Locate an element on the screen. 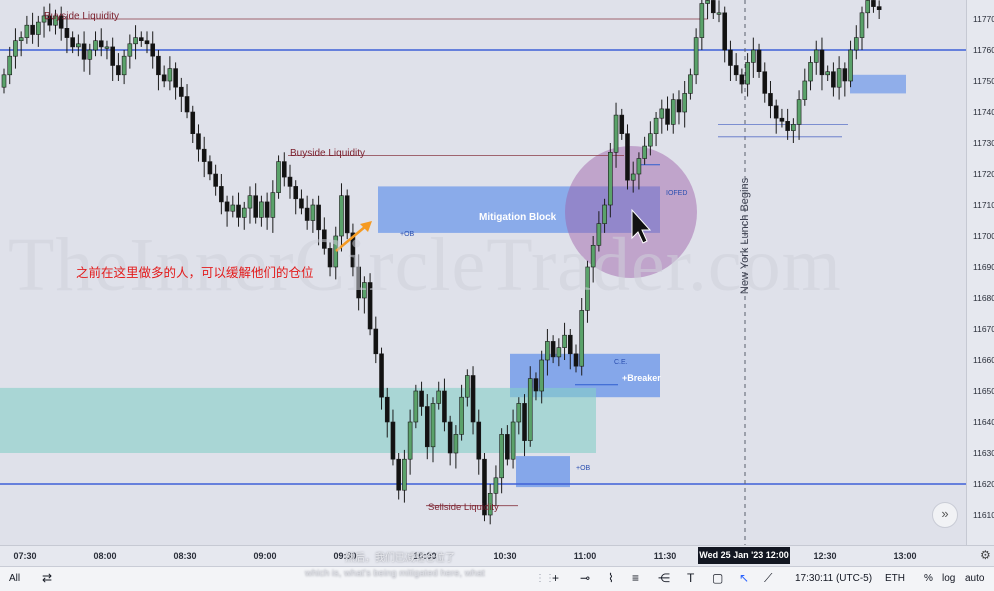 This screenshot has width=994, height=591. auto-toggle: auto is located at coordinates (975, 578).